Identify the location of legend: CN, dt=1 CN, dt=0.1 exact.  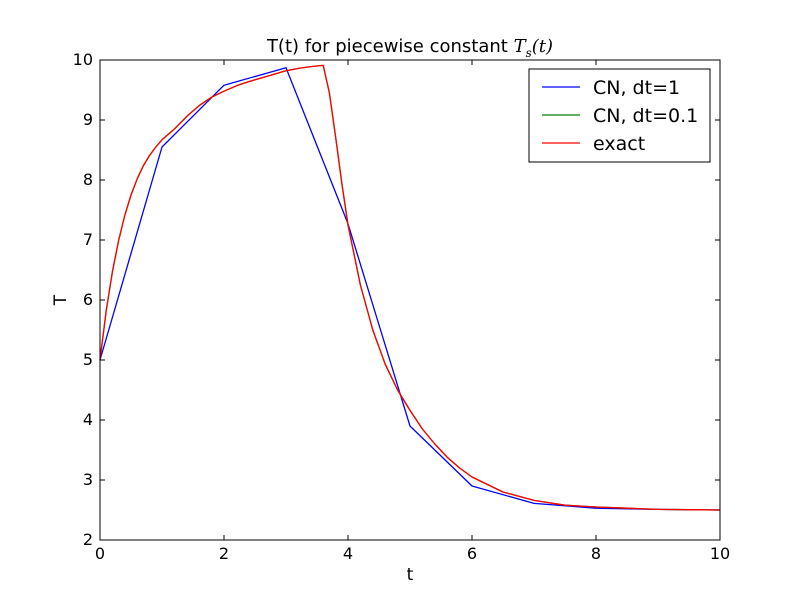
(619, 115).